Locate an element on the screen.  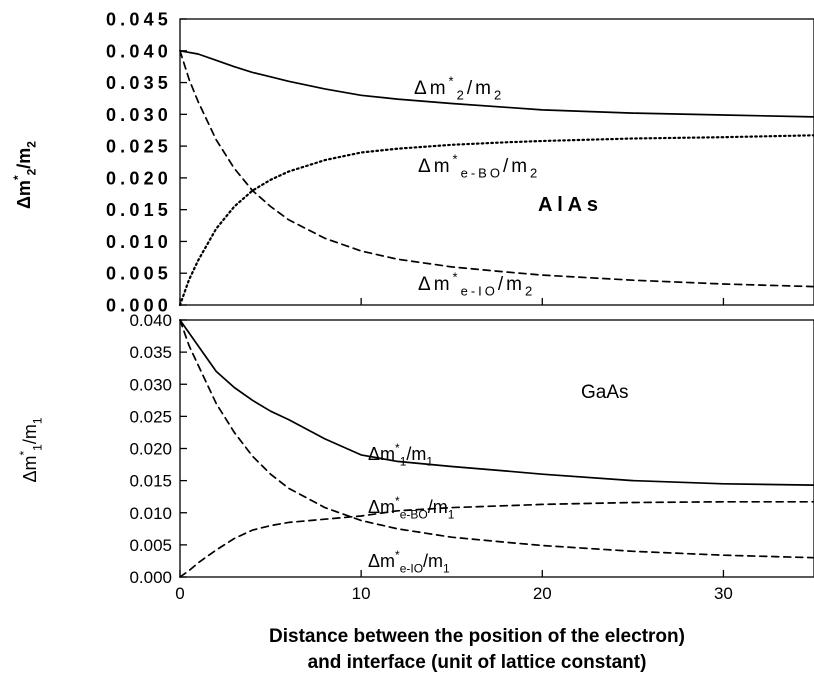
bottom-y-tick-label: 0.040 is located at coordinates (150, 320).